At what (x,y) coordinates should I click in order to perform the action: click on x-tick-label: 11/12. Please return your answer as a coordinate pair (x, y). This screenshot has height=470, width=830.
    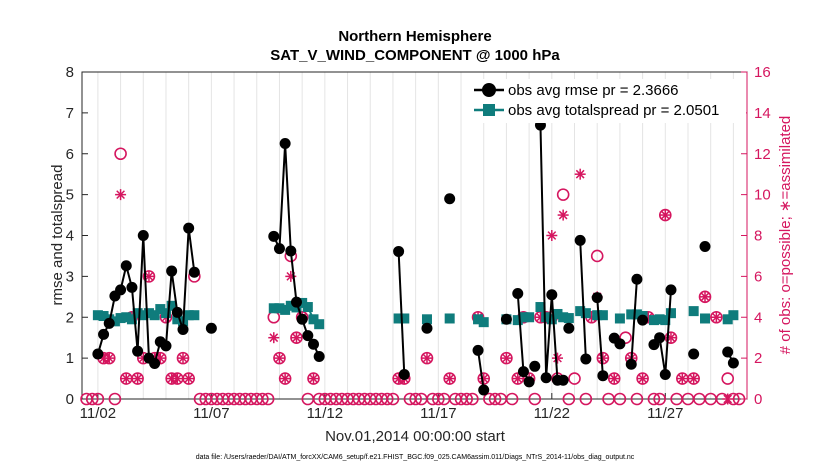
    Looking at the image, I should click on (325, 413).